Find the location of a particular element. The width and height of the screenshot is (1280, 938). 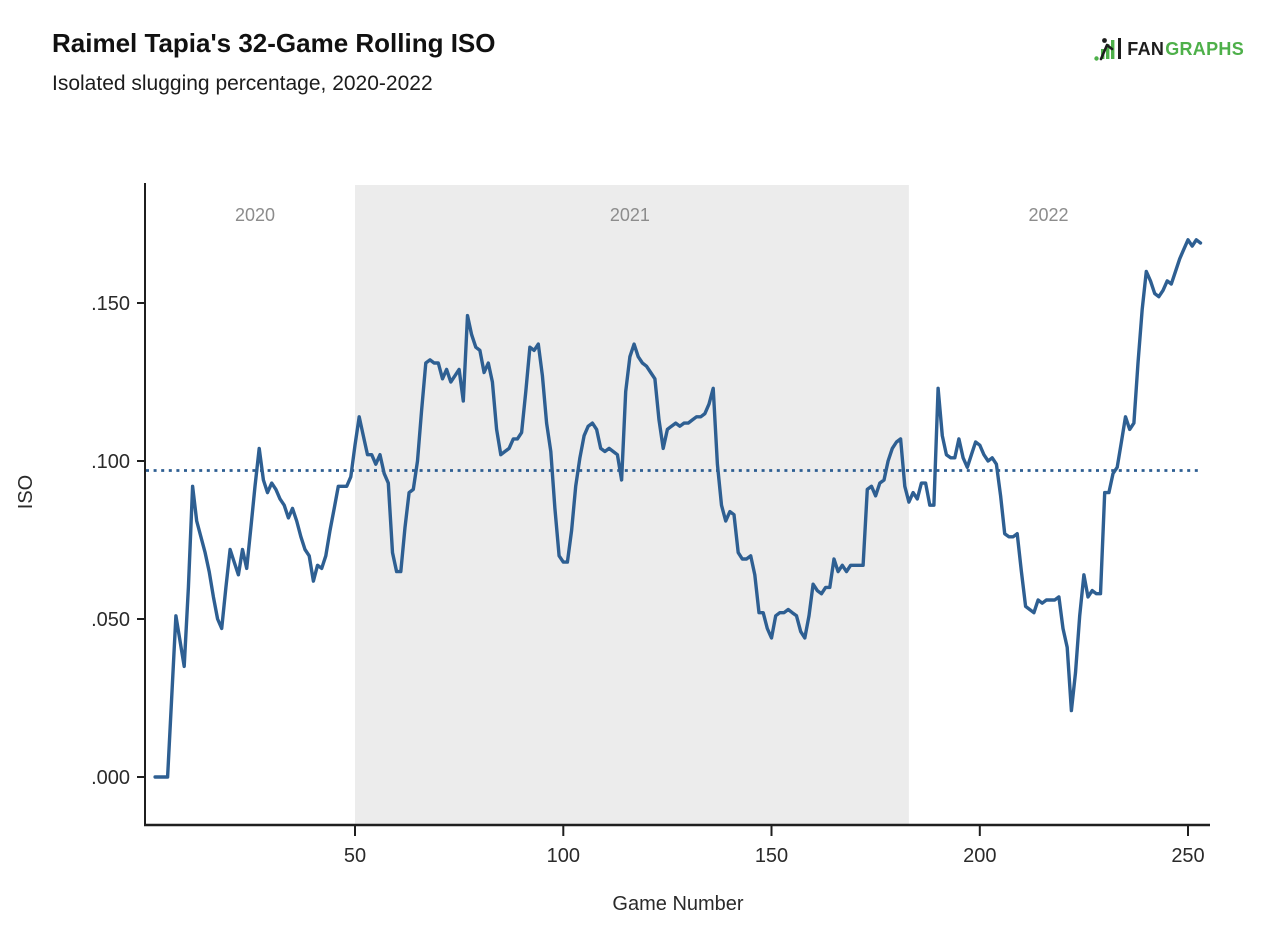

y-tick-label: .050 is located at coordinates (110, 620).